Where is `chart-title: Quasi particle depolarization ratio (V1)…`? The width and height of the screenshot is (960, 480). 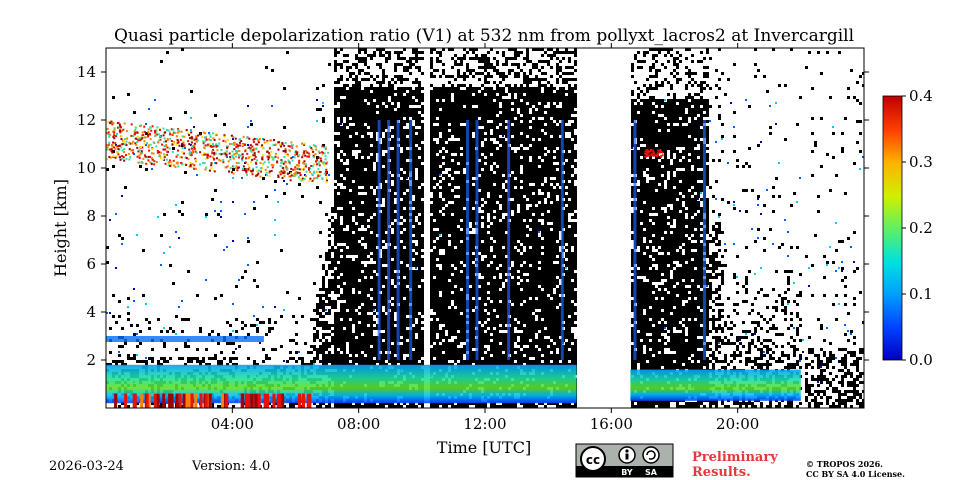 chart-title: Quasi particle depolarization ratio (V1)… is located at coordinates (484, 36).